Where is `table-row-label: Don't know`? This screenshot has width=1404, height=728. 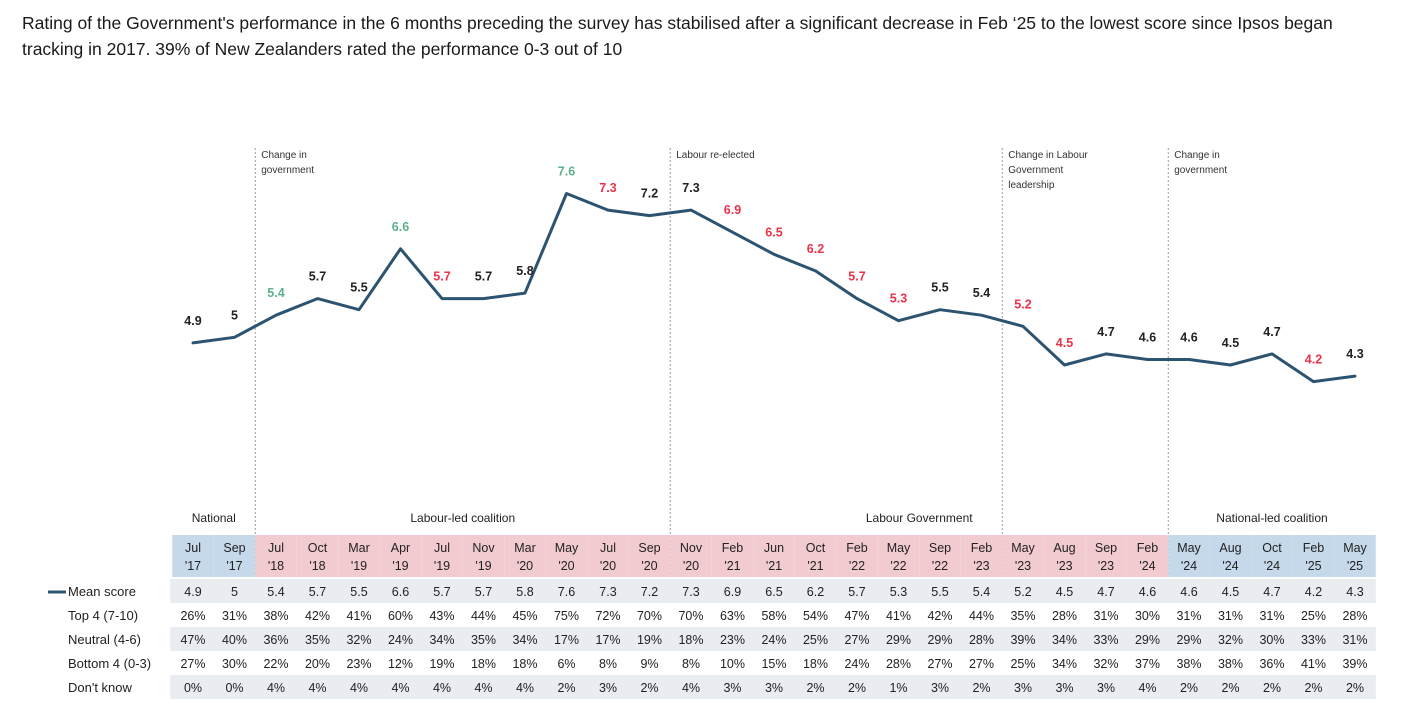
table-row-label: Don't know is located at coordinates (100, 687).